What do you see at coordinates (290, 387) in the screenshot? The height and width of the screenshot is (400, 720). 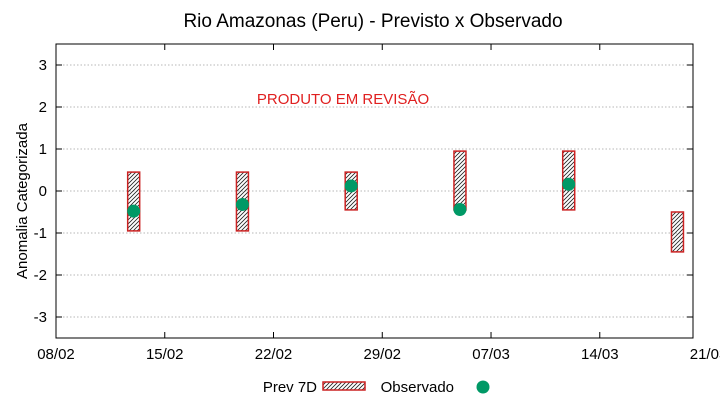 I see `legend-label-prev-7d: Prev 7D` at bounding box center [290, 387].